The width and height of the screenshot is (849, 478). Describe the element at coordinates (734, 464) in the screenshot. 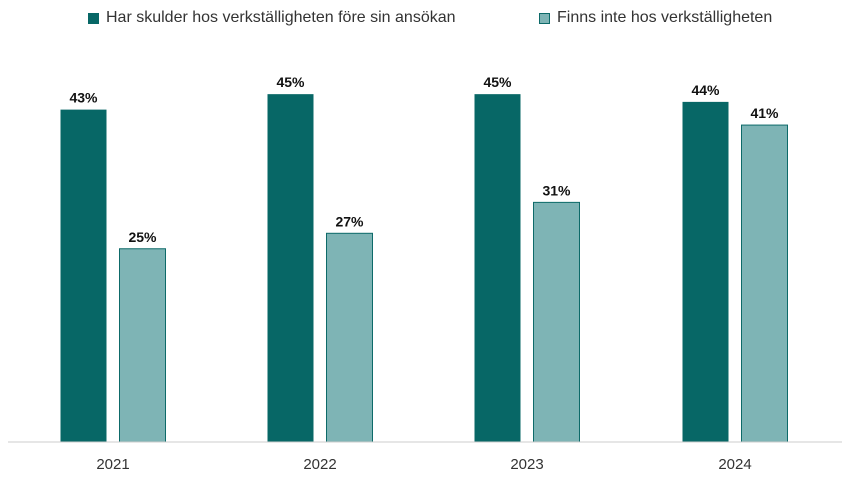

I see `x-tick-label-2024: 2024` at that location.